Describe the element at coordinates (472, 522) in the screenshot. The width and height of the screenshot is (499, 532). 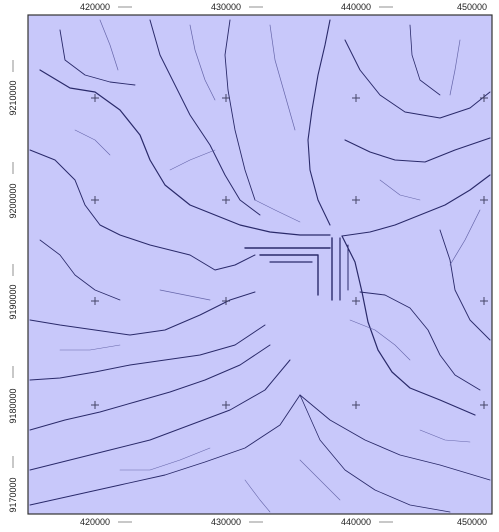
I see `bottom-tick-label-450000: 450000` at that location.